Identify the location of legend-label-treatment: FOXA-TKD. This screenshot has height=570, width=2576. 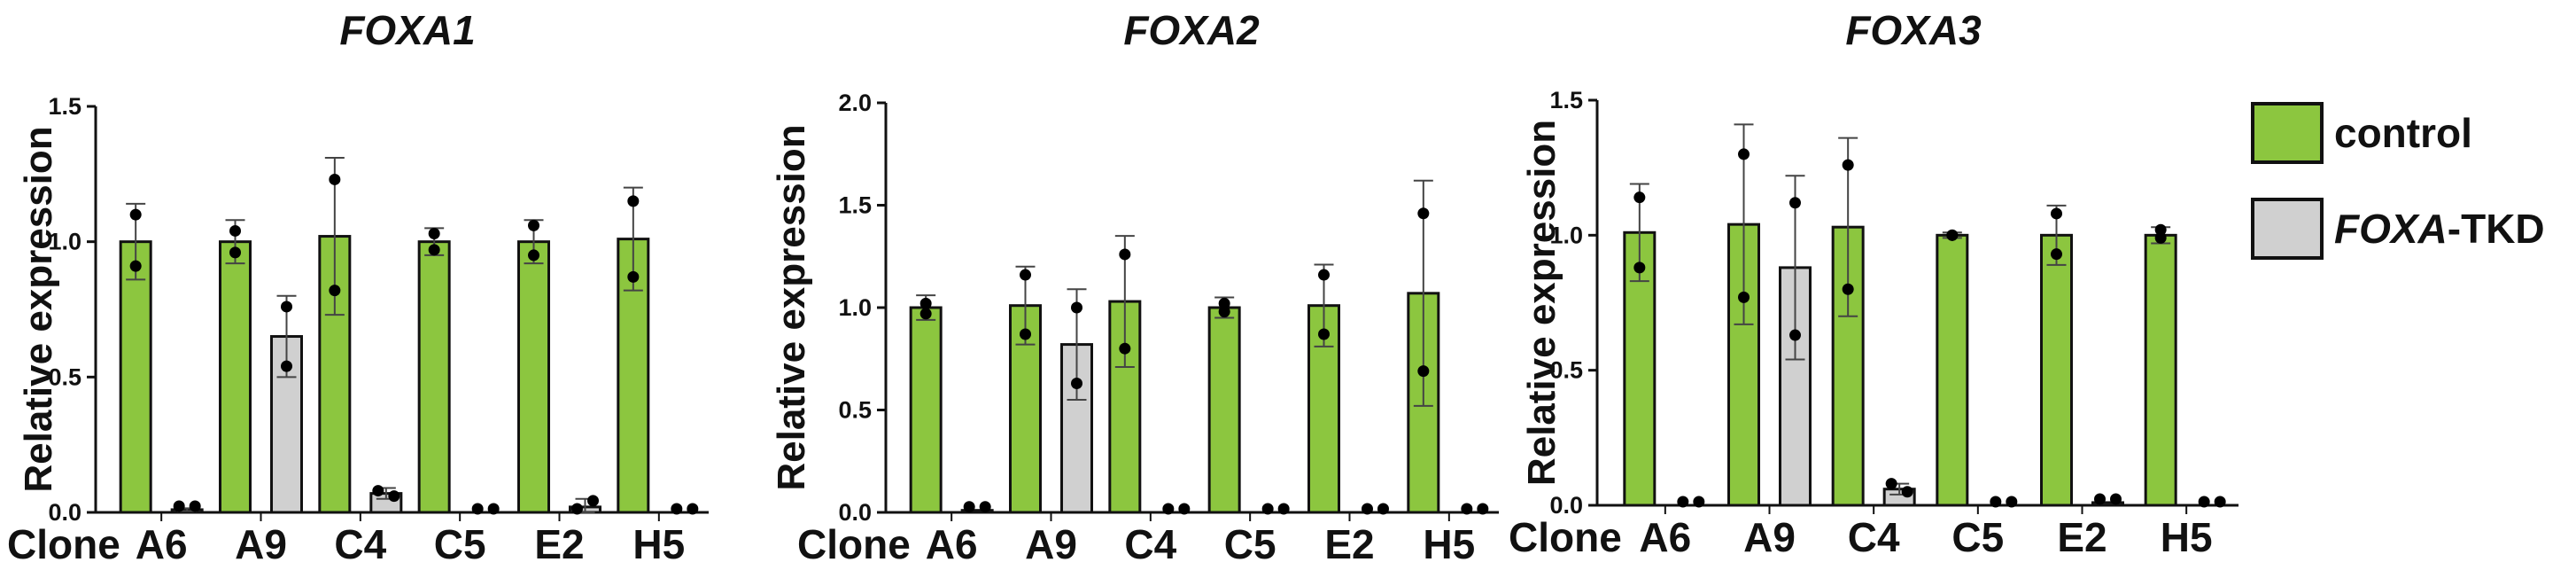
(2439, 229).